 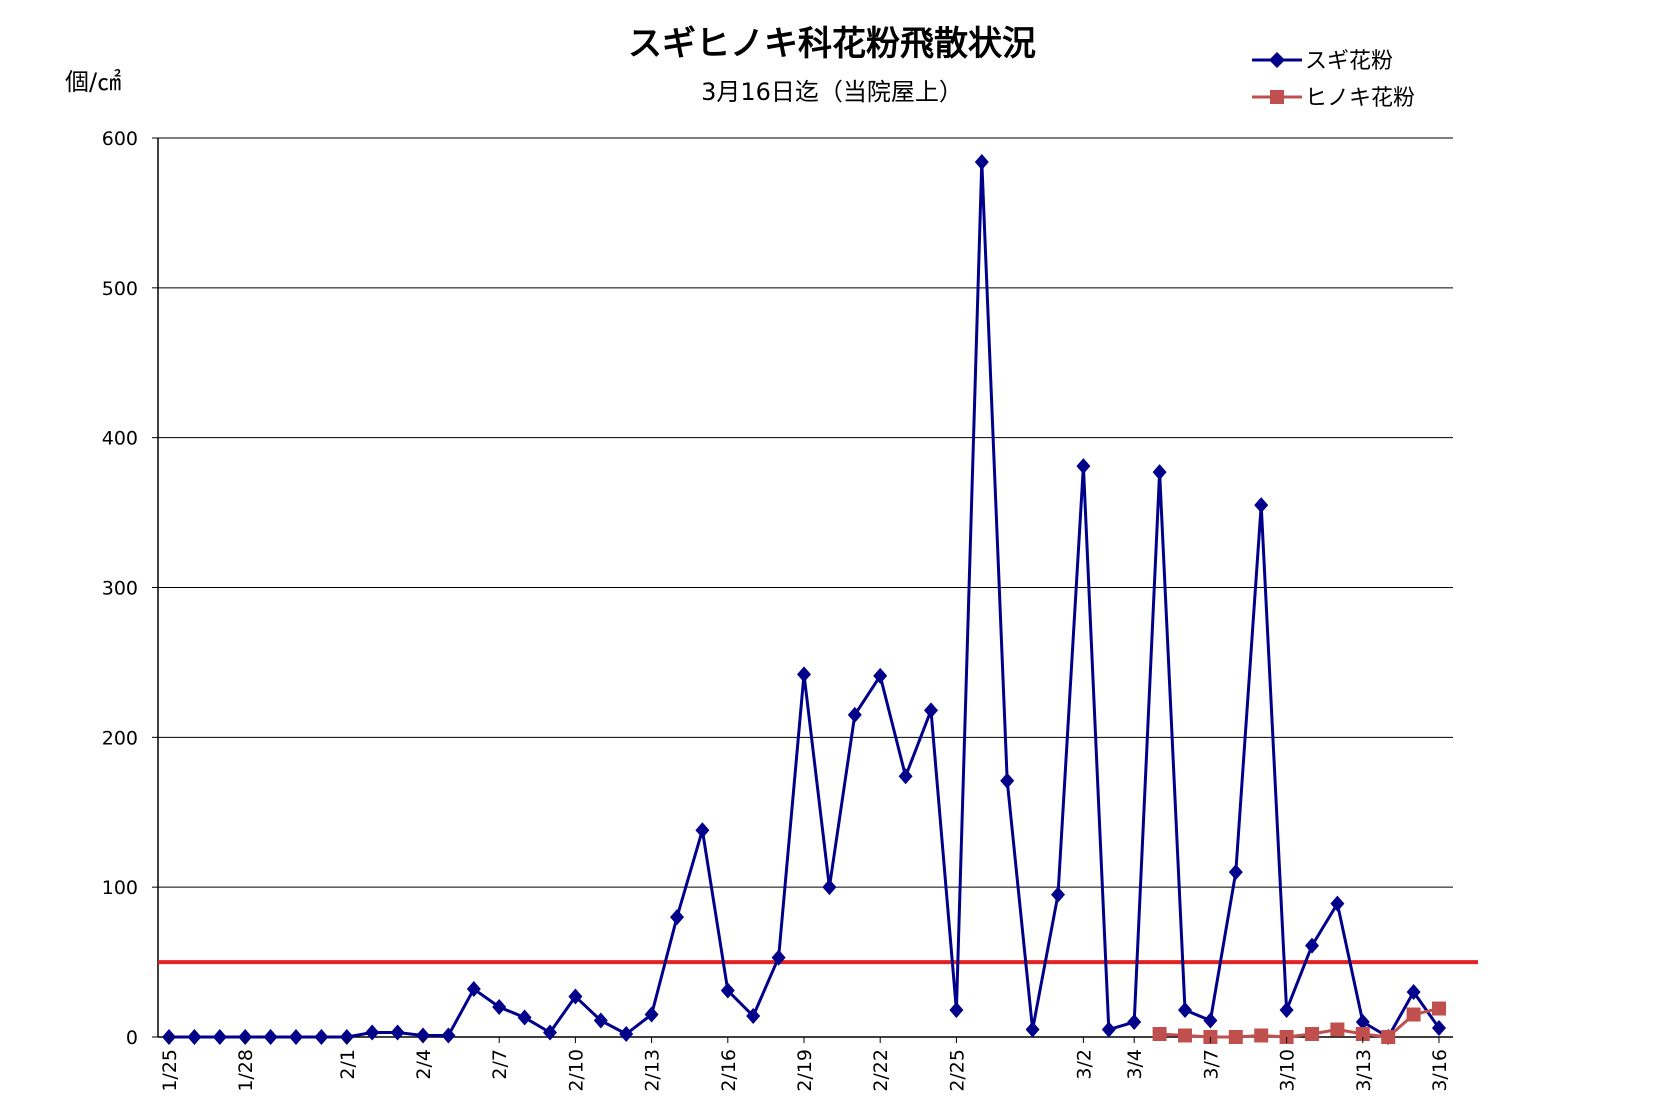 I want to click on legend: スギ花粉 ヒノキ花粉, so click(x=1333, y=80).